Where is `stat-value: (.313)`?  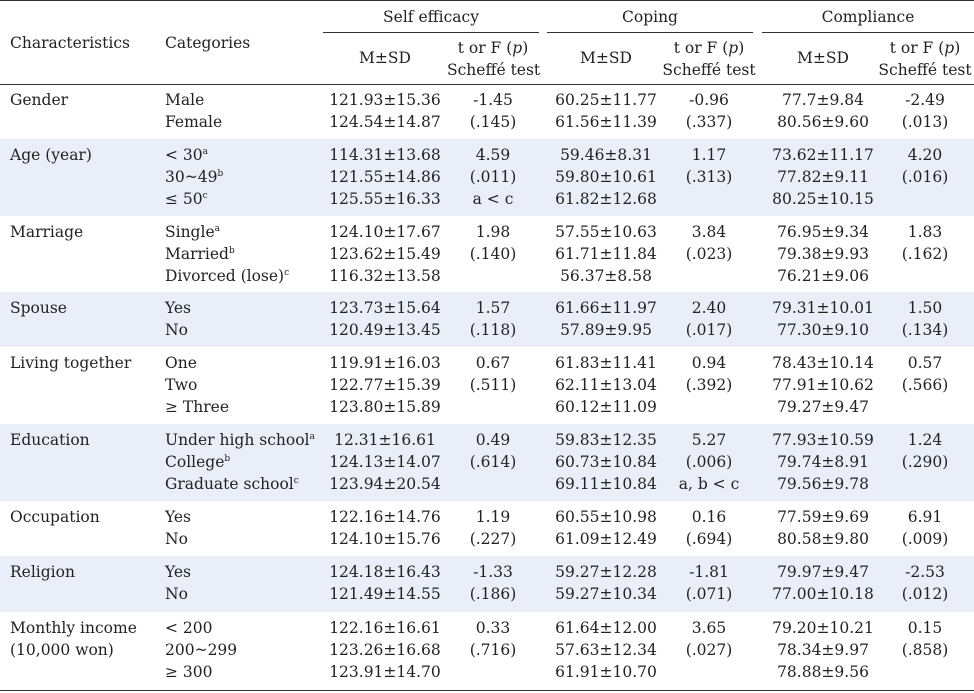 stat-value: (.313) is located at coordinates (709, 177).